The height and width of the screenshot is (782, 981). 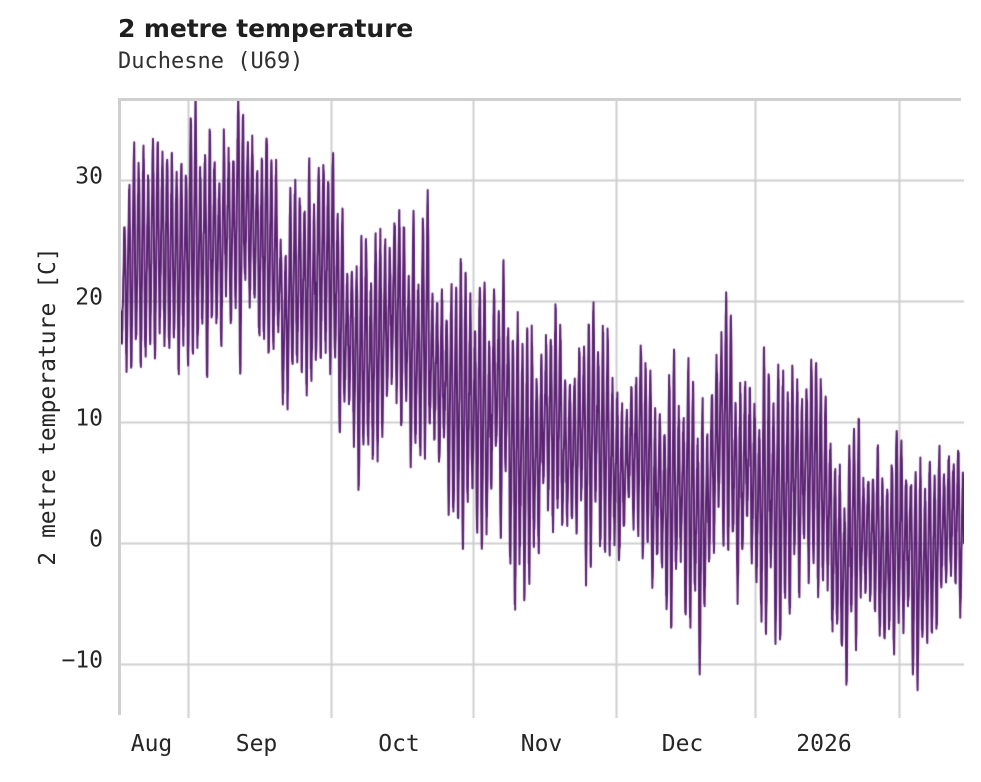 What do you see at coordinates (266, 28) in the screenshot?
I see `page-title: 2 metre temperature` at bounding box center [266, 28].